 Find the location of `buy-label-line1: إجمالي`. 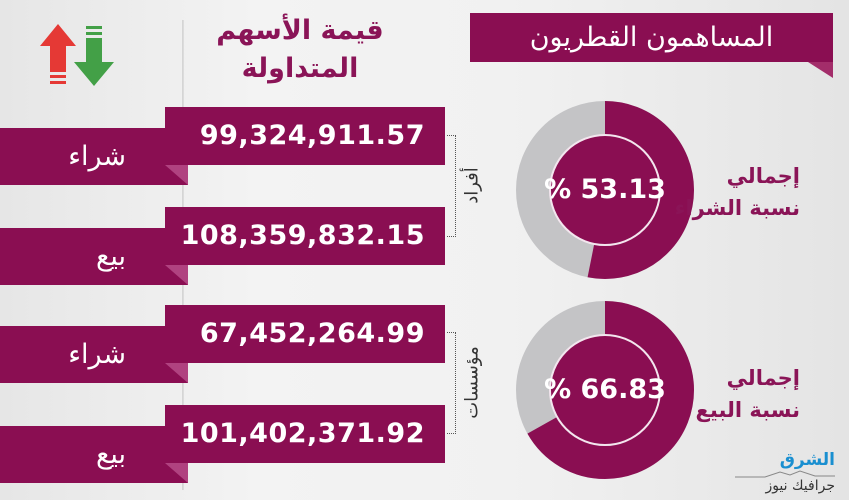

buy-label-line1: إجمالي is located at coordinates (763, 176).